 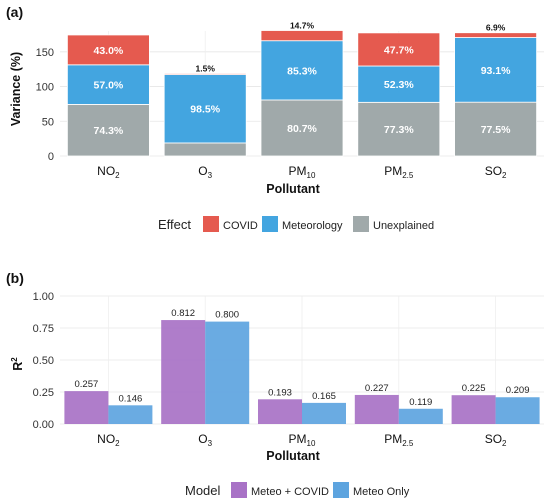 I want to click on panel-b-x-tick-pm2-5: PM2.5, so click(x=399, y=440).